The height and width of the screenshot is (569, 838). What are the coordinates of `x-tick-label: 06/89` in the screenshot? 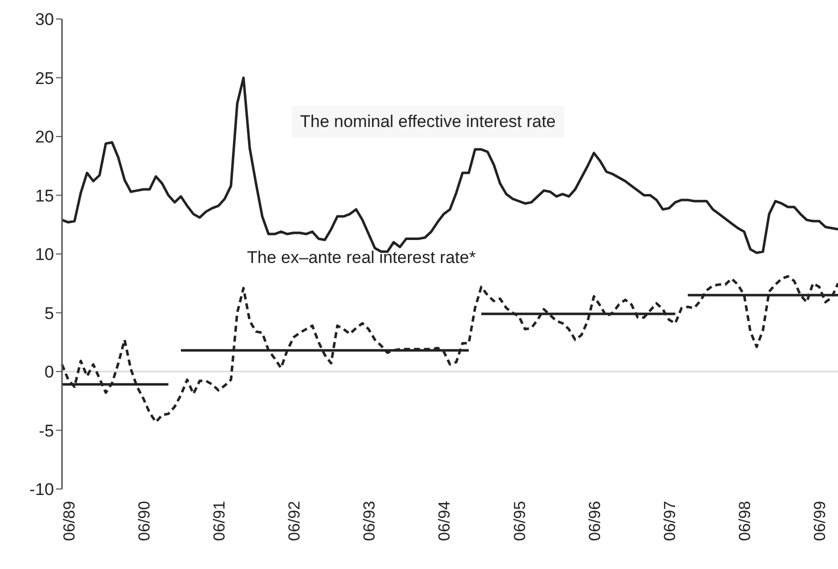 It's located at (69, 521).